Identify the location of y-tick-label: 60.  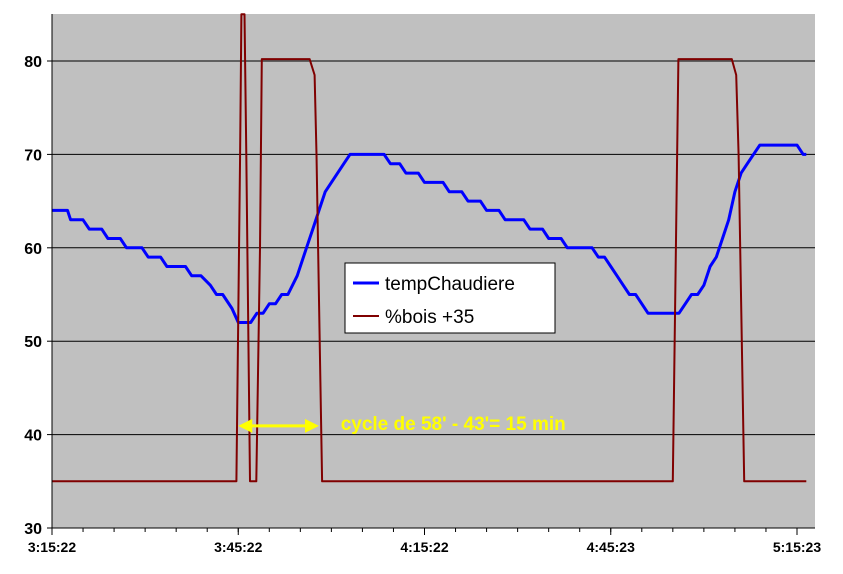
(33, 249).